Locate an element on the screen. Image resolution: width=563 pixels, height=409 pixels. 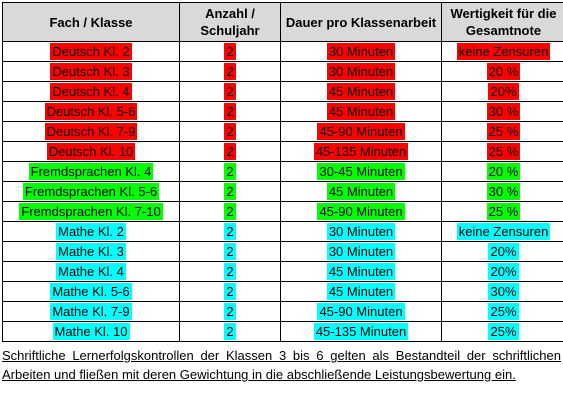
cell-fach: Deutsch Kl. 10 is located at coordinates (91, 151).